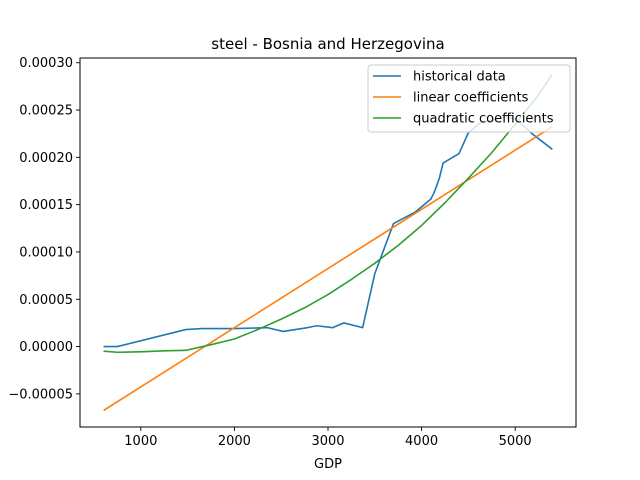  What do you see at coordinates (46, 300) in the screenshot?
I see `y-tick-label: 0.00005` at bounding box center [46, 300].